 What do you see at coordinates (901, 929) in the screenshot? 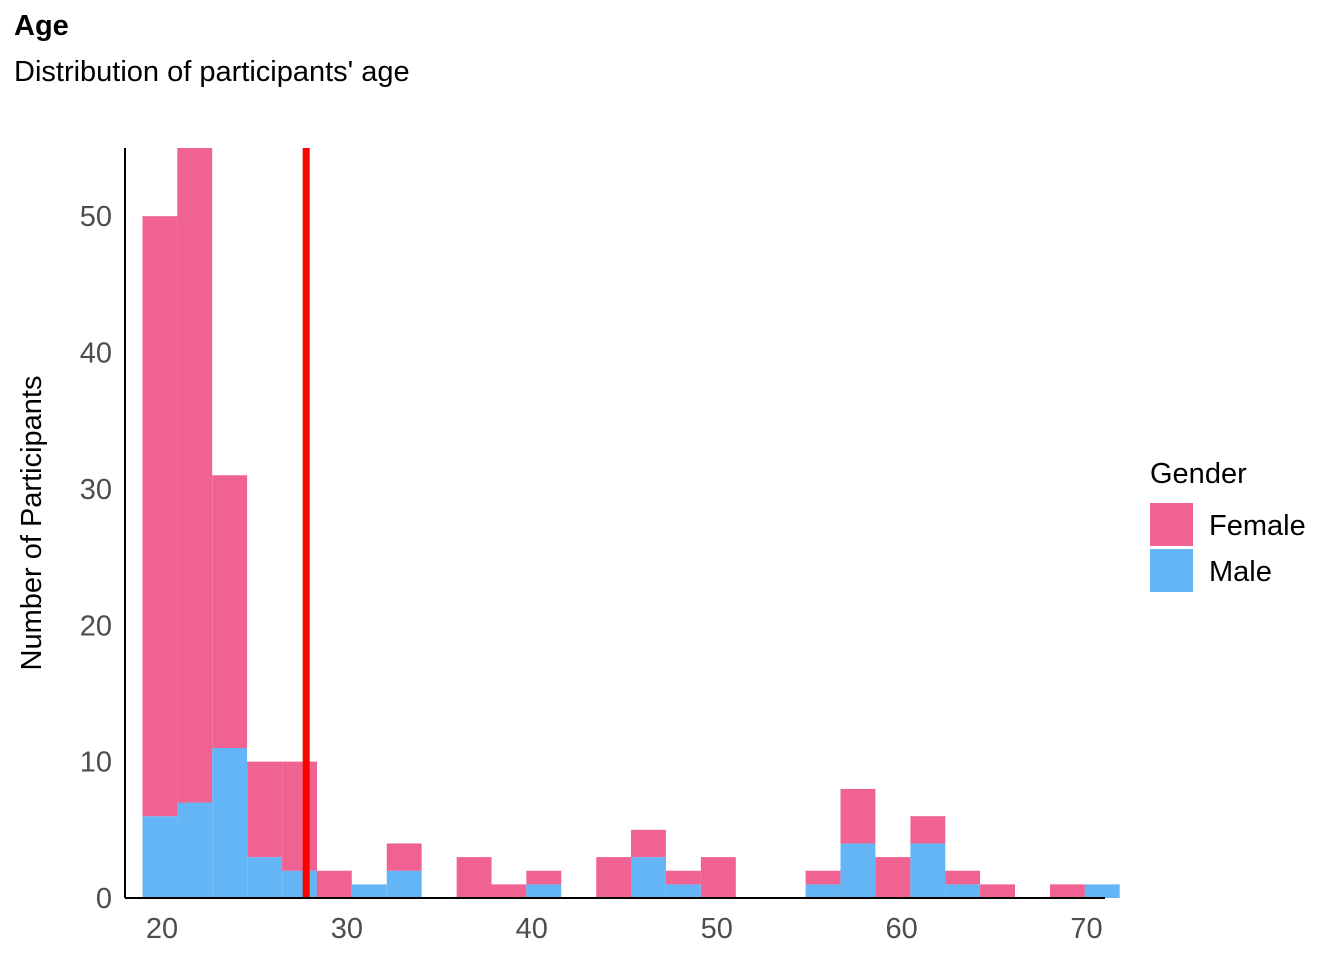
I see `x-tick-label: 60` at bounding box center [901, 929].